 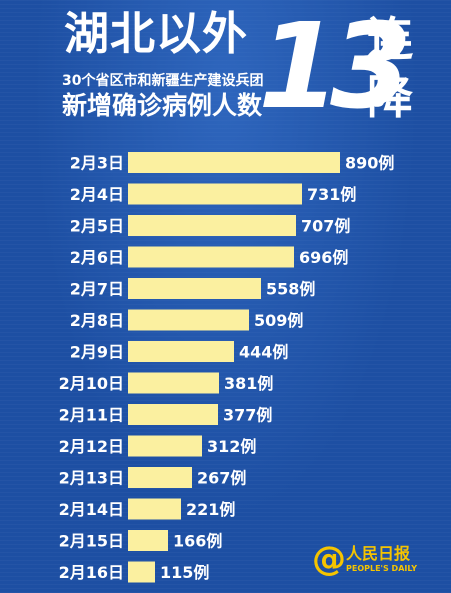 What do you see at coordinates (210, 509) in the screenshot?
I see `value-label: 221例` at bounding box center [210, 509].